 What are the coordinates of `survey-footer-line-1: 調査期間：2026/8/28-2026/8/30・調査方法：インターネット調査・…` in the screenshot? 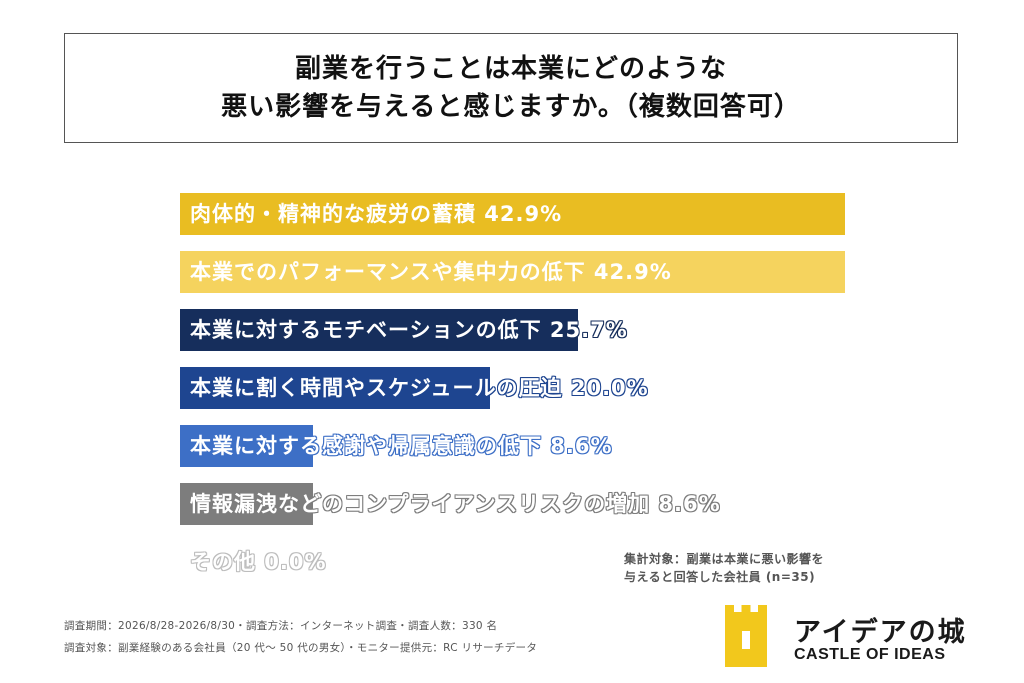 It's located at (281, 626).